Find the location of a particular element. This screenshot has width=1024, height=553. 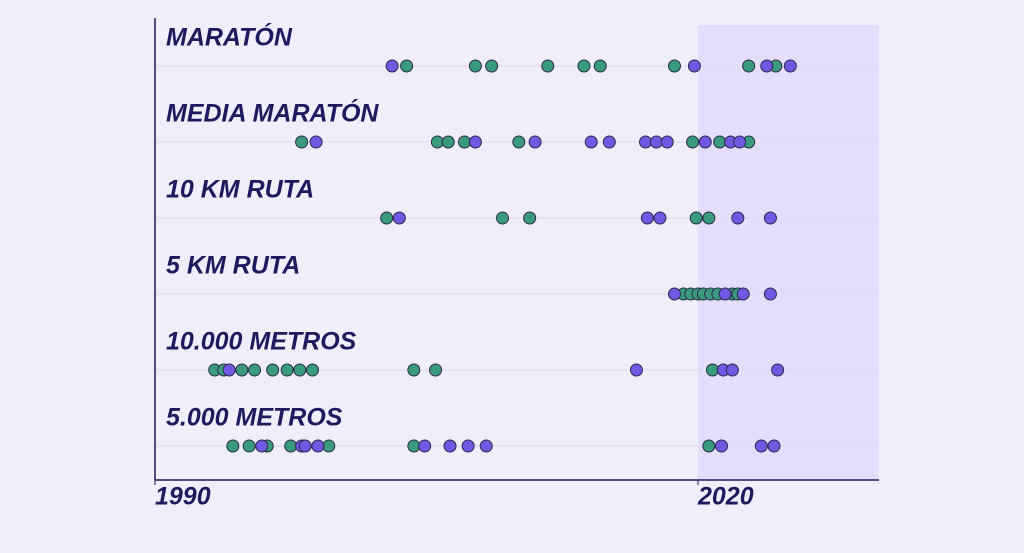

row-label: 10.000 METROS is located at coordinates (261, 342).